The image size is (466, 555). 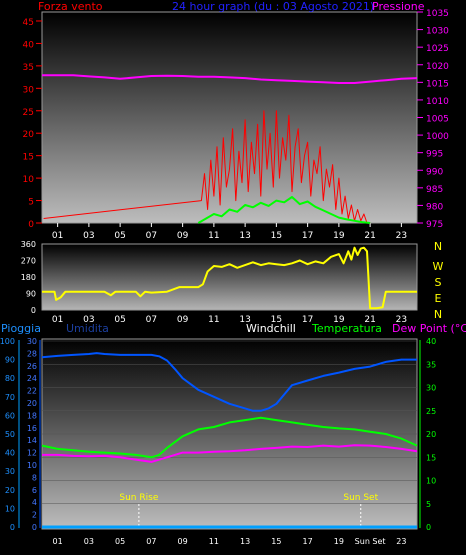 What do you see at coordinates (437, 137) in the screenshot?
I see `right-tick-label: 1000` at bounding box center [437, 137].